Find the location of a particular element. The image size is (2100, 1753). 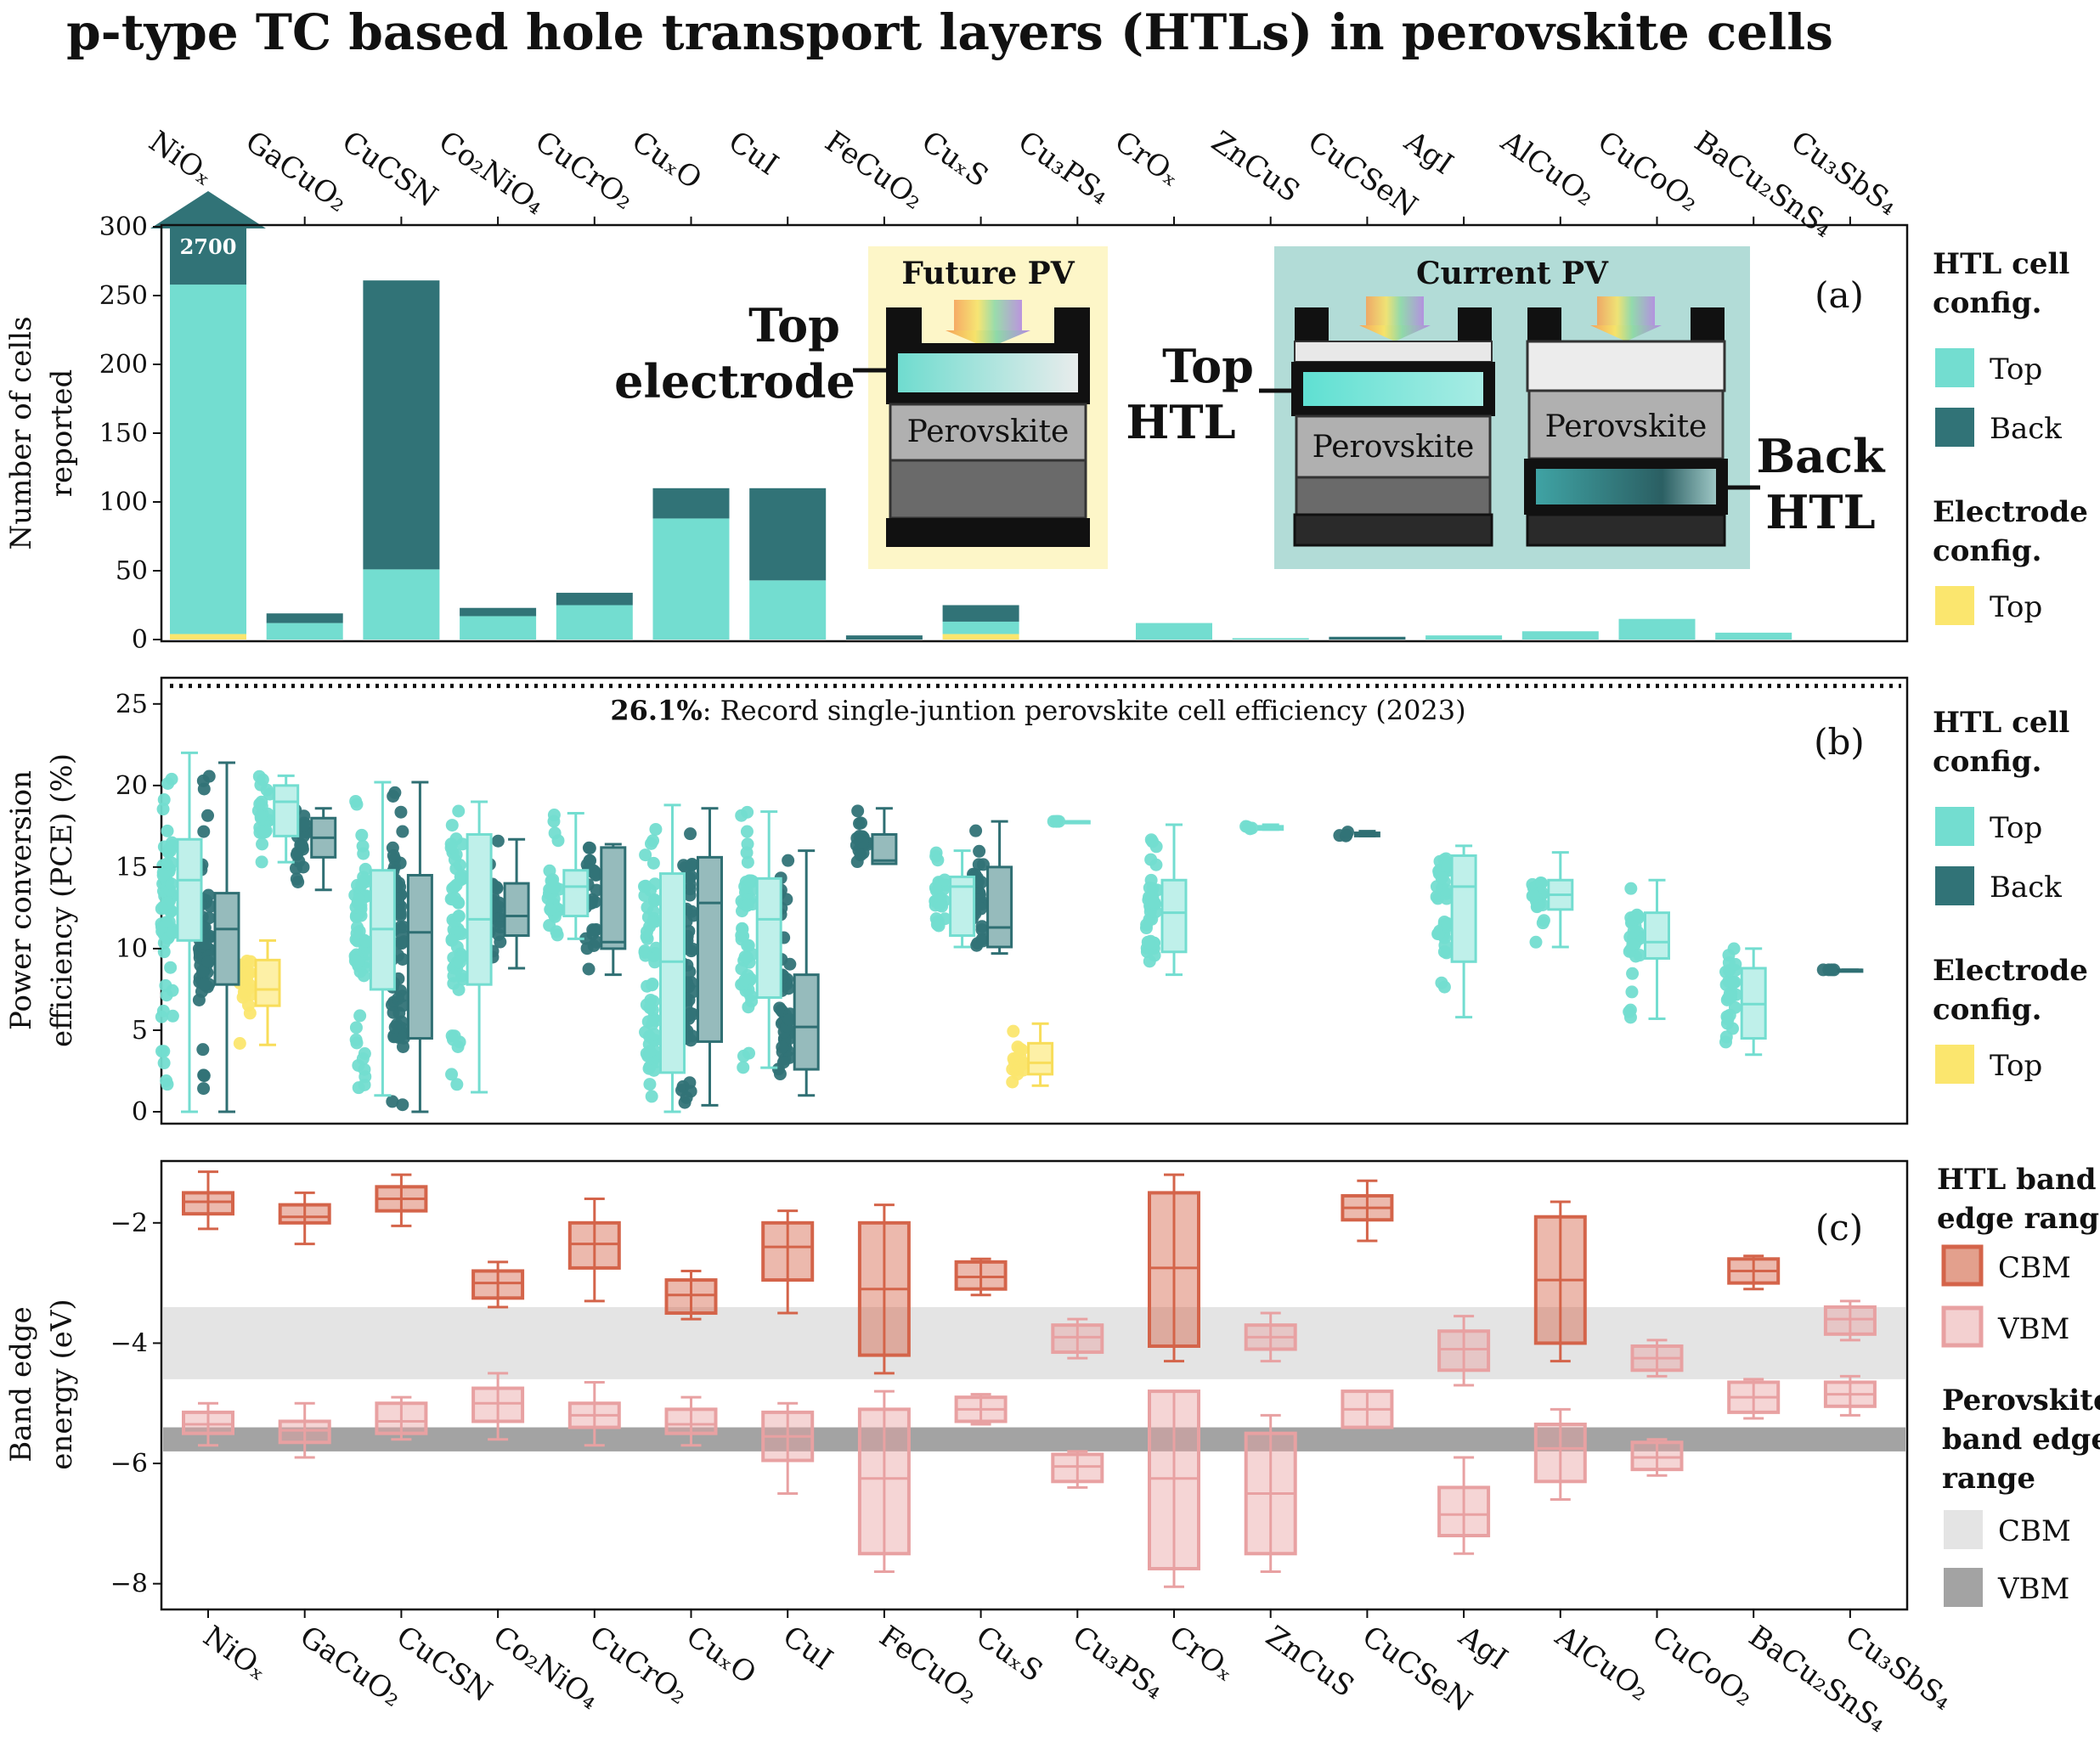

top-htl-label-2: HTL is located at coordinates (1180, 422).